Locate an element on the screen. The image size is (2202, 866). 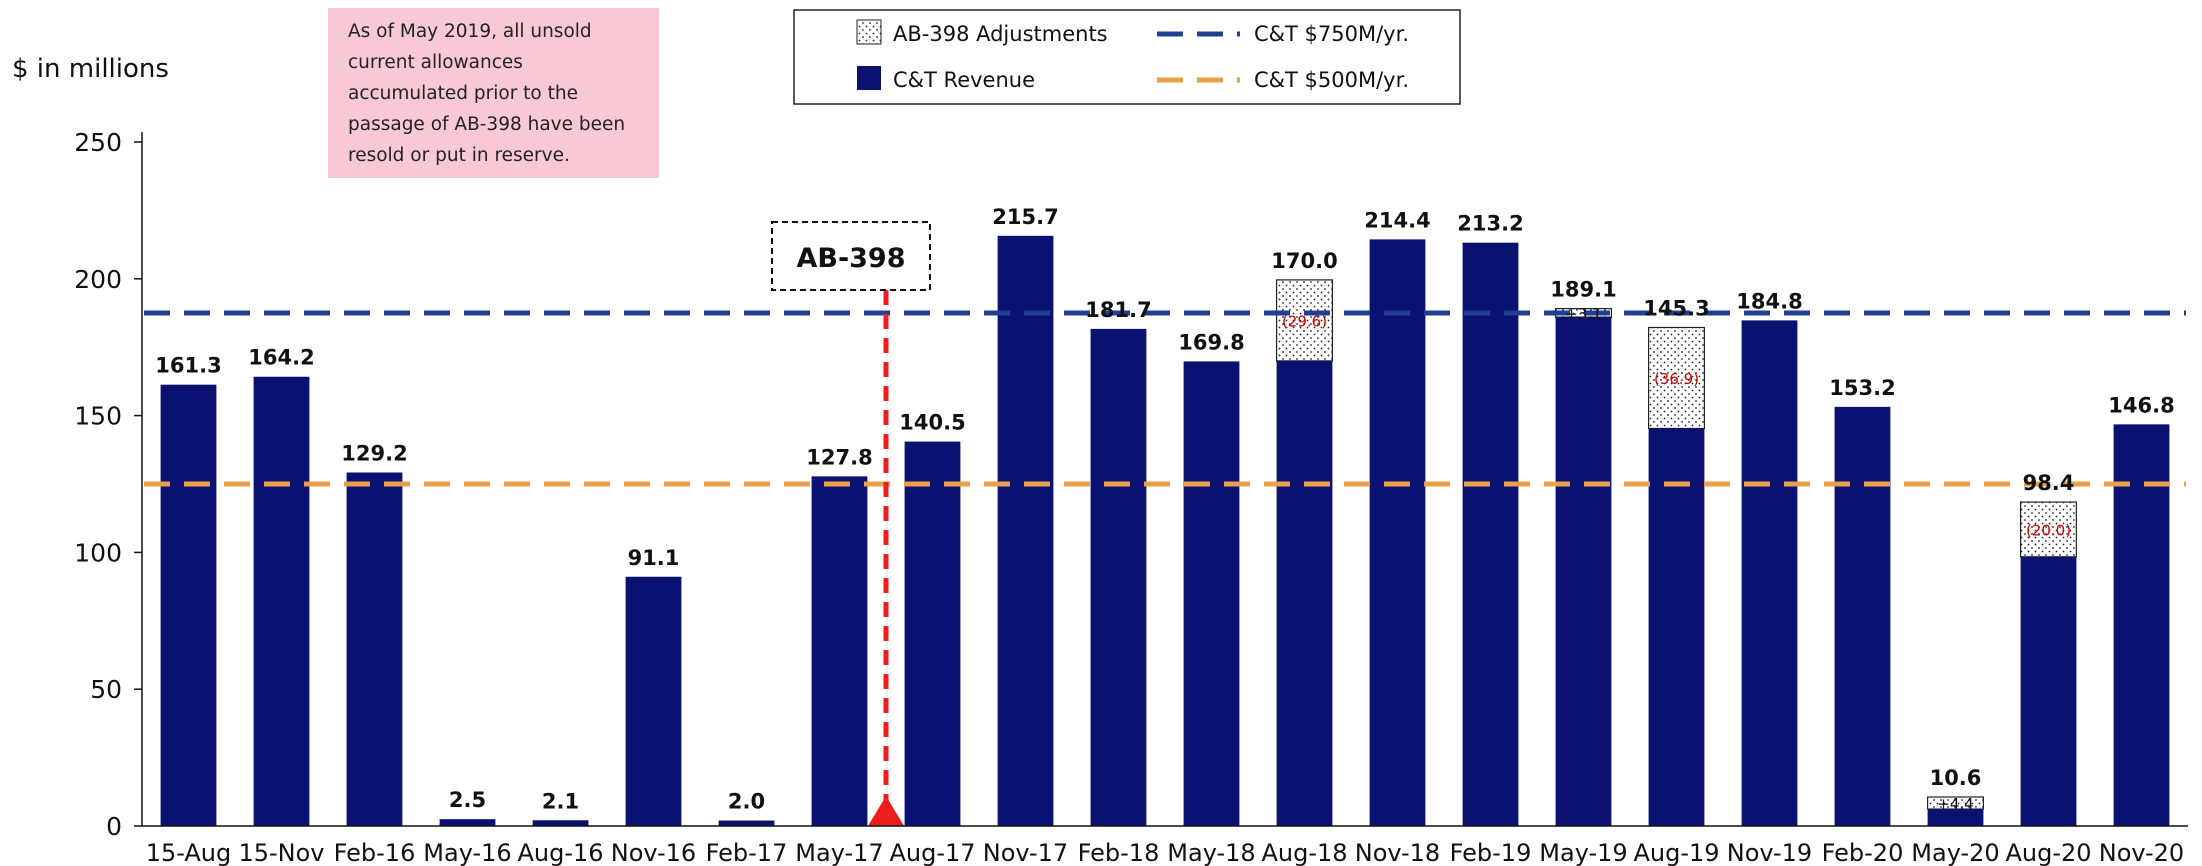
adjustment-bar is located at coordinates (1676, 378).